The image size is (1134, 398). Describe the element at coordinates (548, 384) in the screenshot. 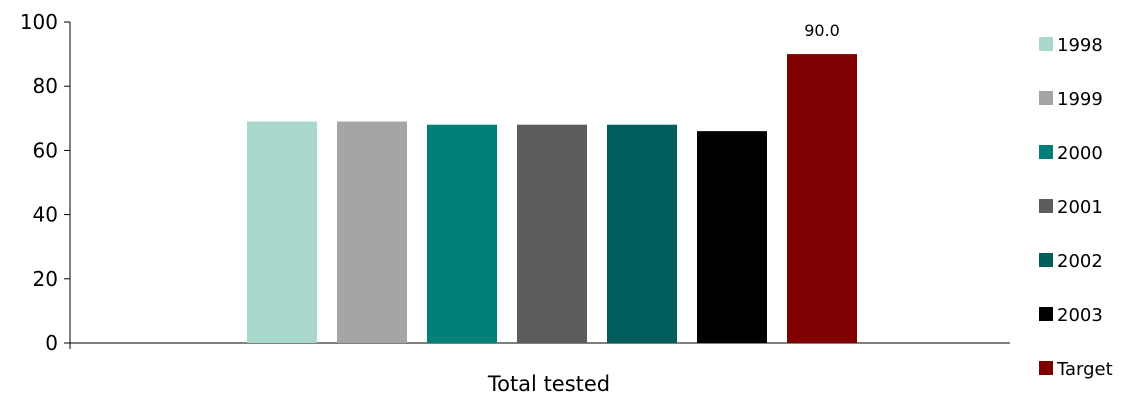

I see `category-label: Total tested` at that location.